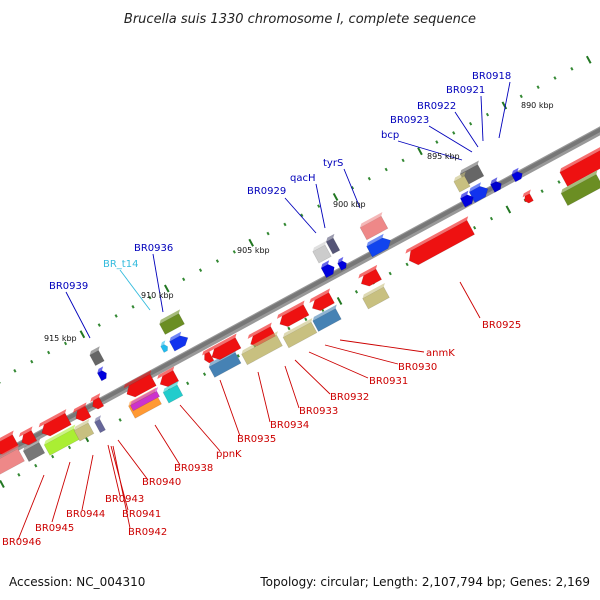  Describe the element at coordinates (333, 163) in the screenshot. I see `gene-label-tyrs: tyrS` at that location.